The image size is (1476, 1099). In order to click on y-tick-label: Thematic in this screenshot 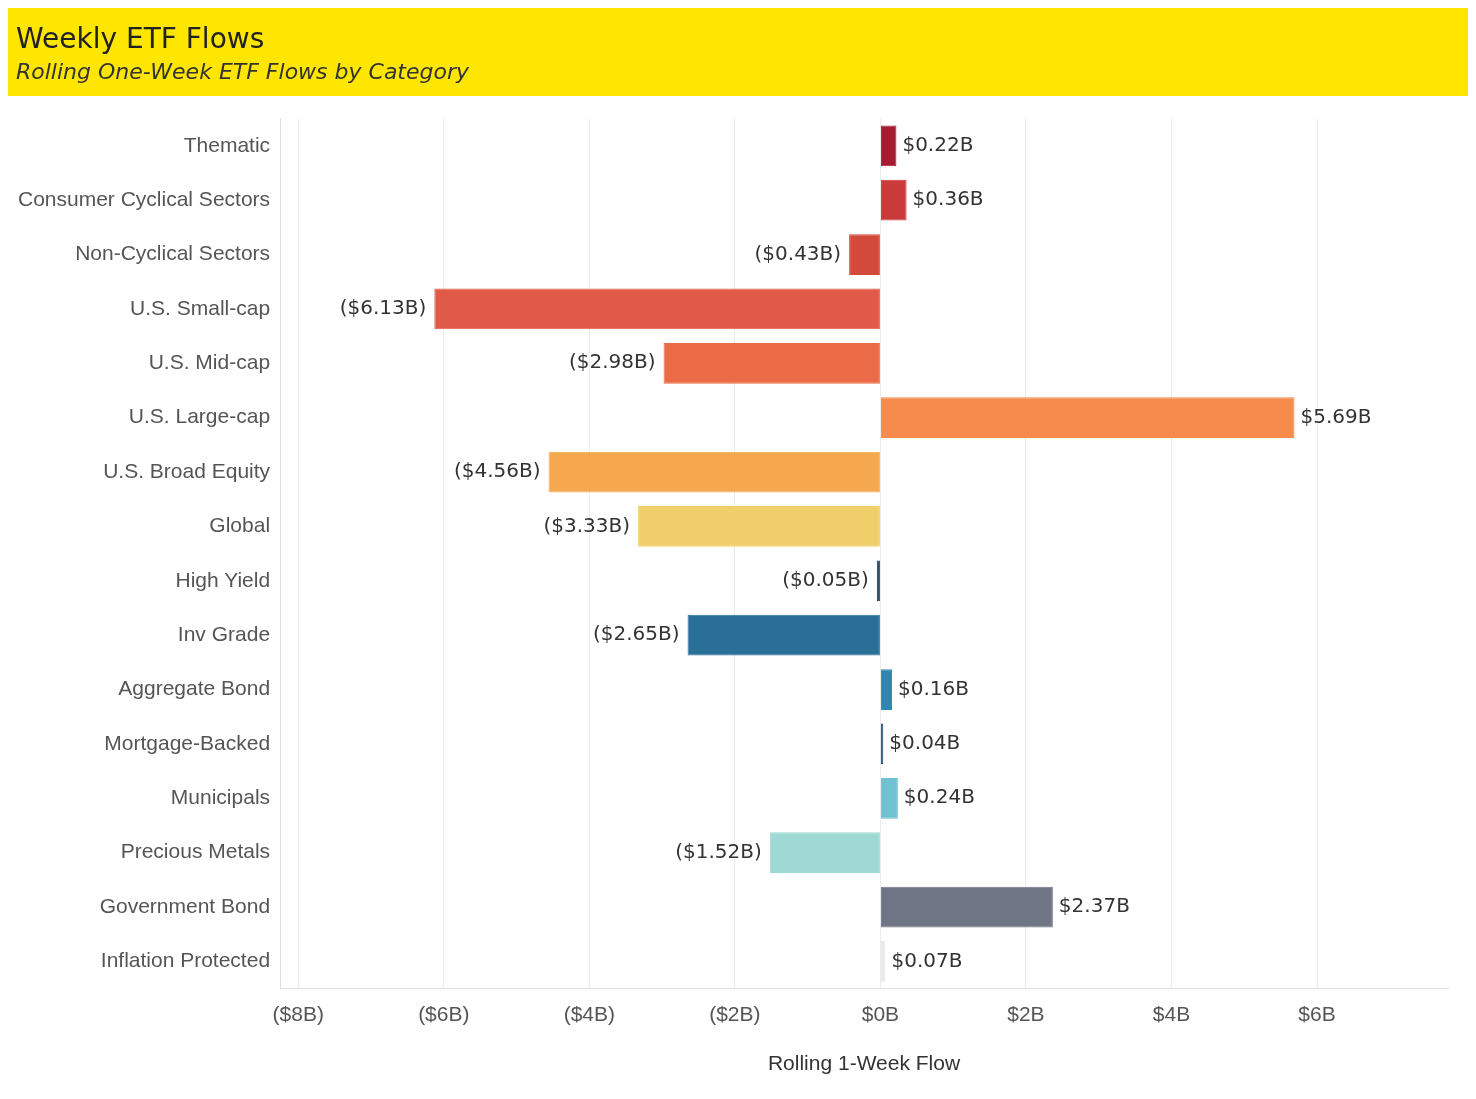, I will do `click(227, 144)`.